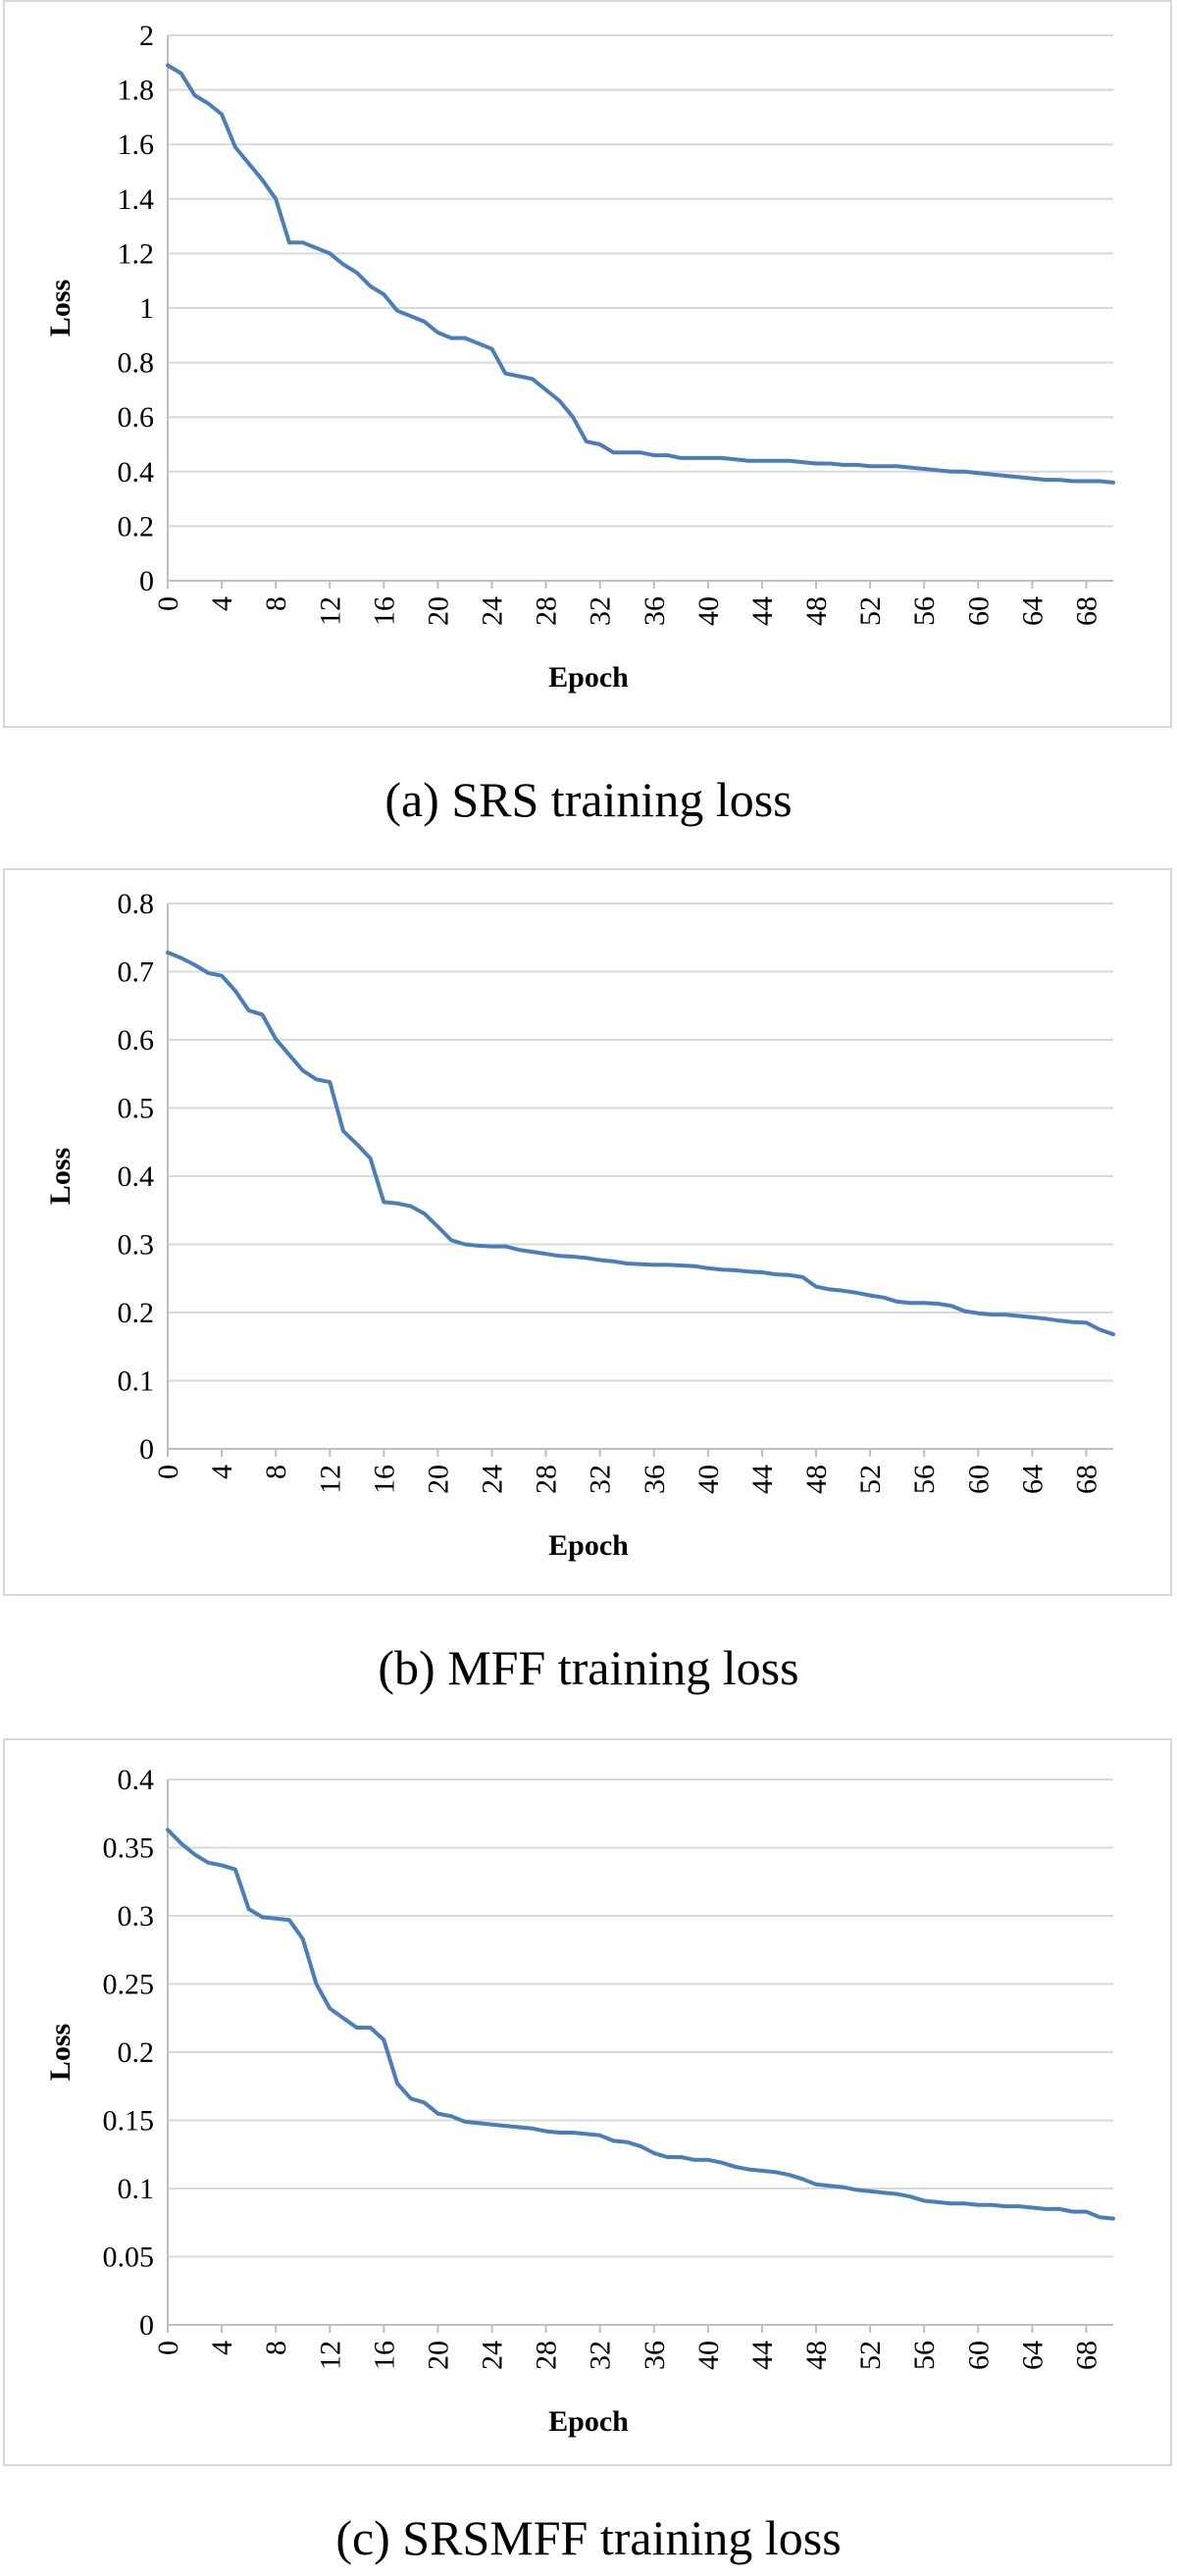  I want to click on y-tick-label: 1.6, so click(136, 145).